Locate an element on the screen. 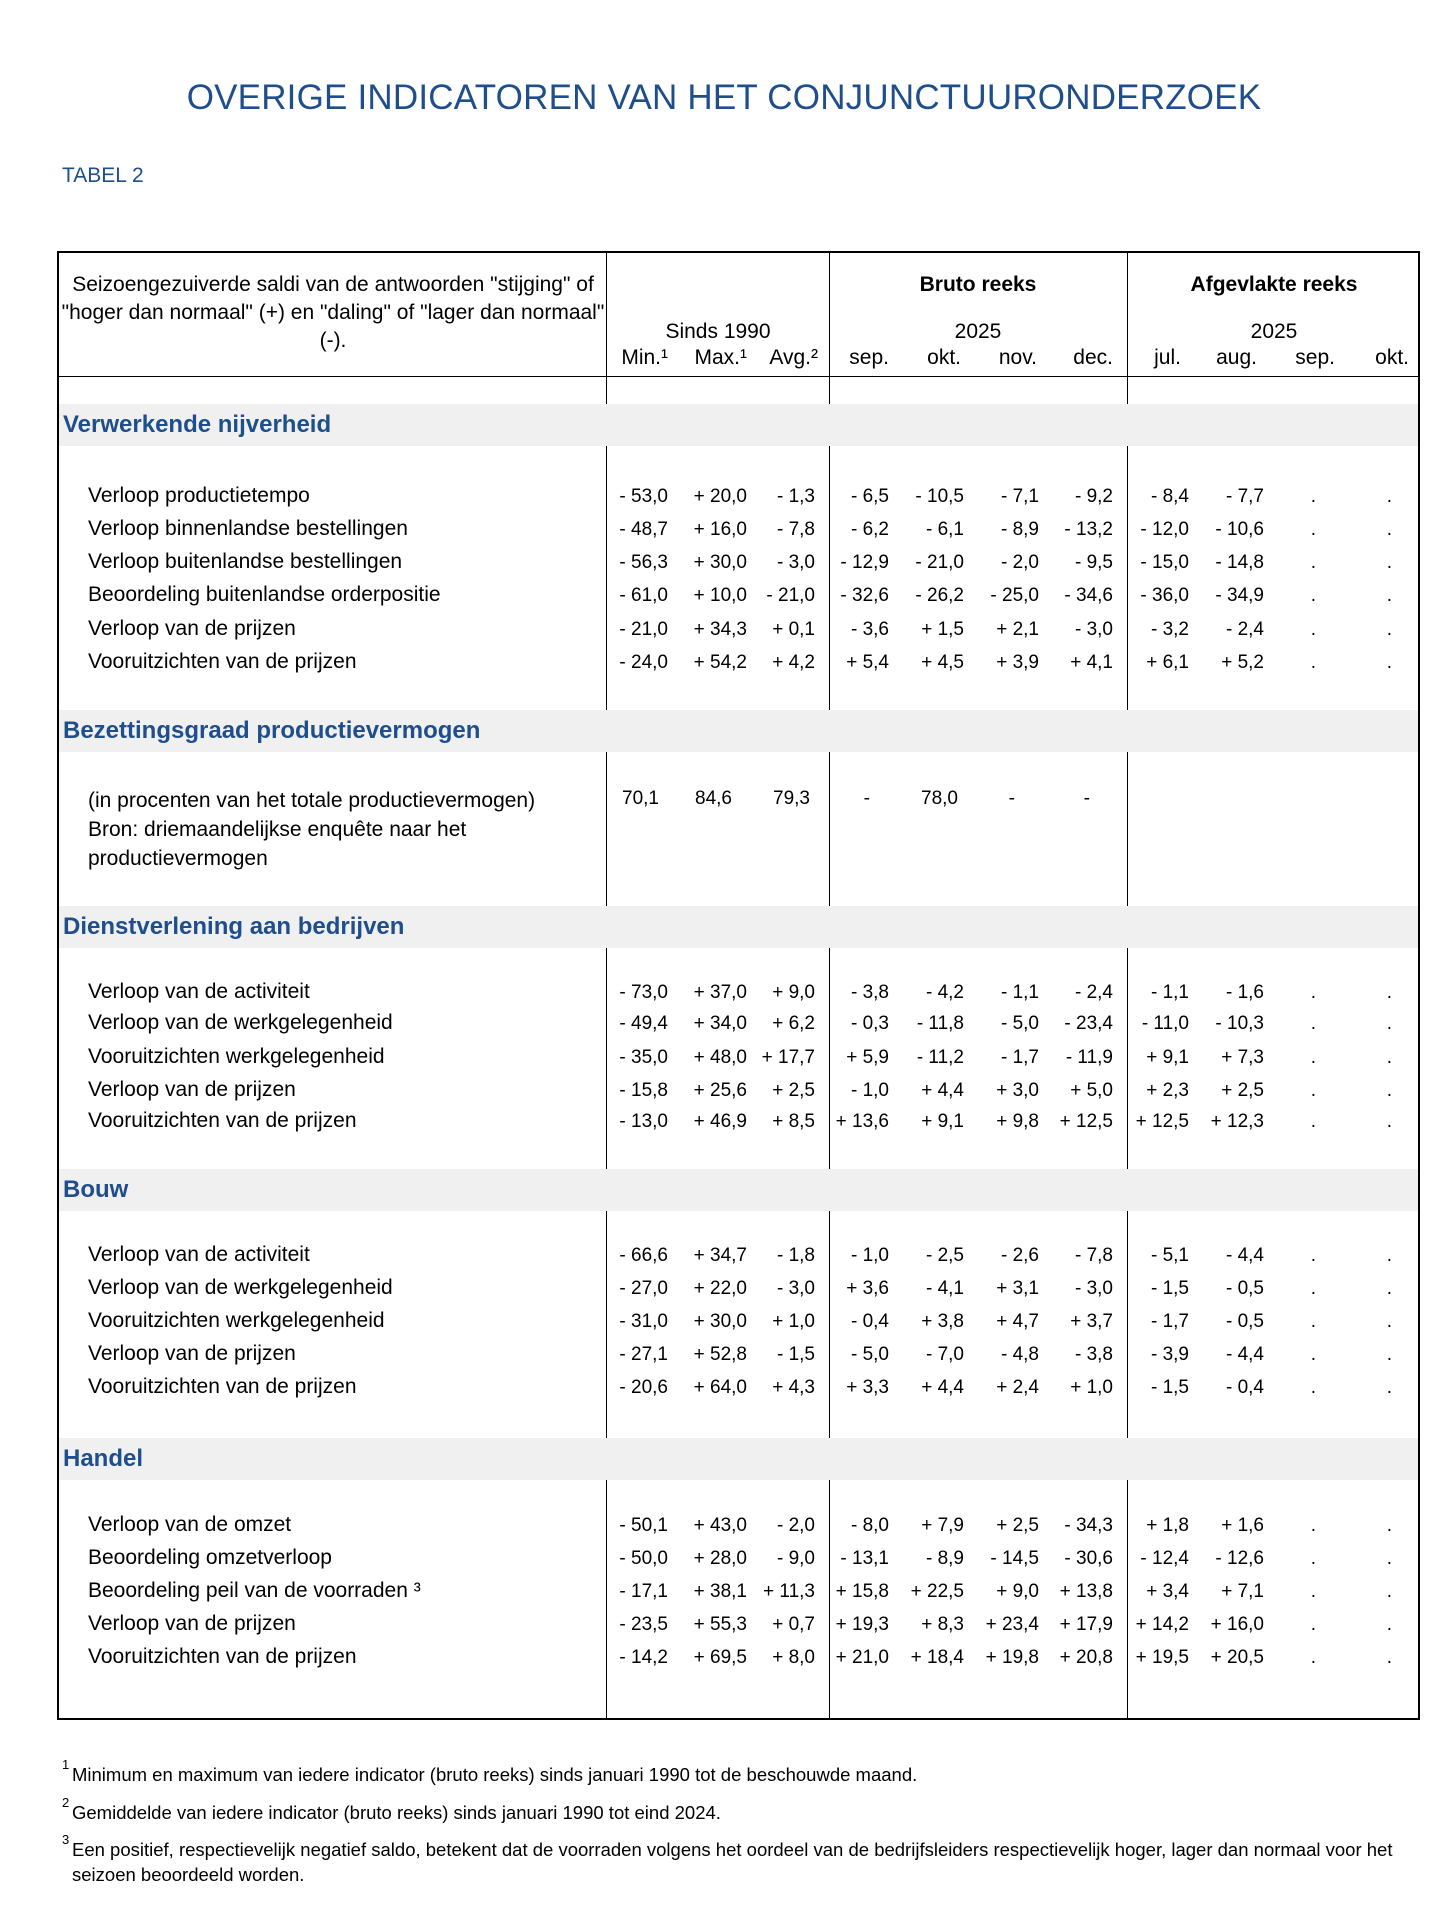 This screenshot has width=1448, height=1914. value-cell: - 36,0 is located at coordinates (1164, 595).